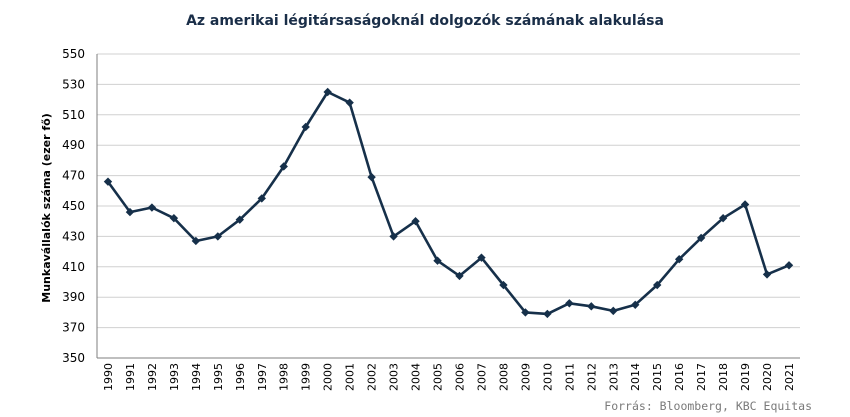  What do you see at coordinates (262, 377) in the screenshot?
I see `x-tick-label: 1997` at bounding box center [262, 377].